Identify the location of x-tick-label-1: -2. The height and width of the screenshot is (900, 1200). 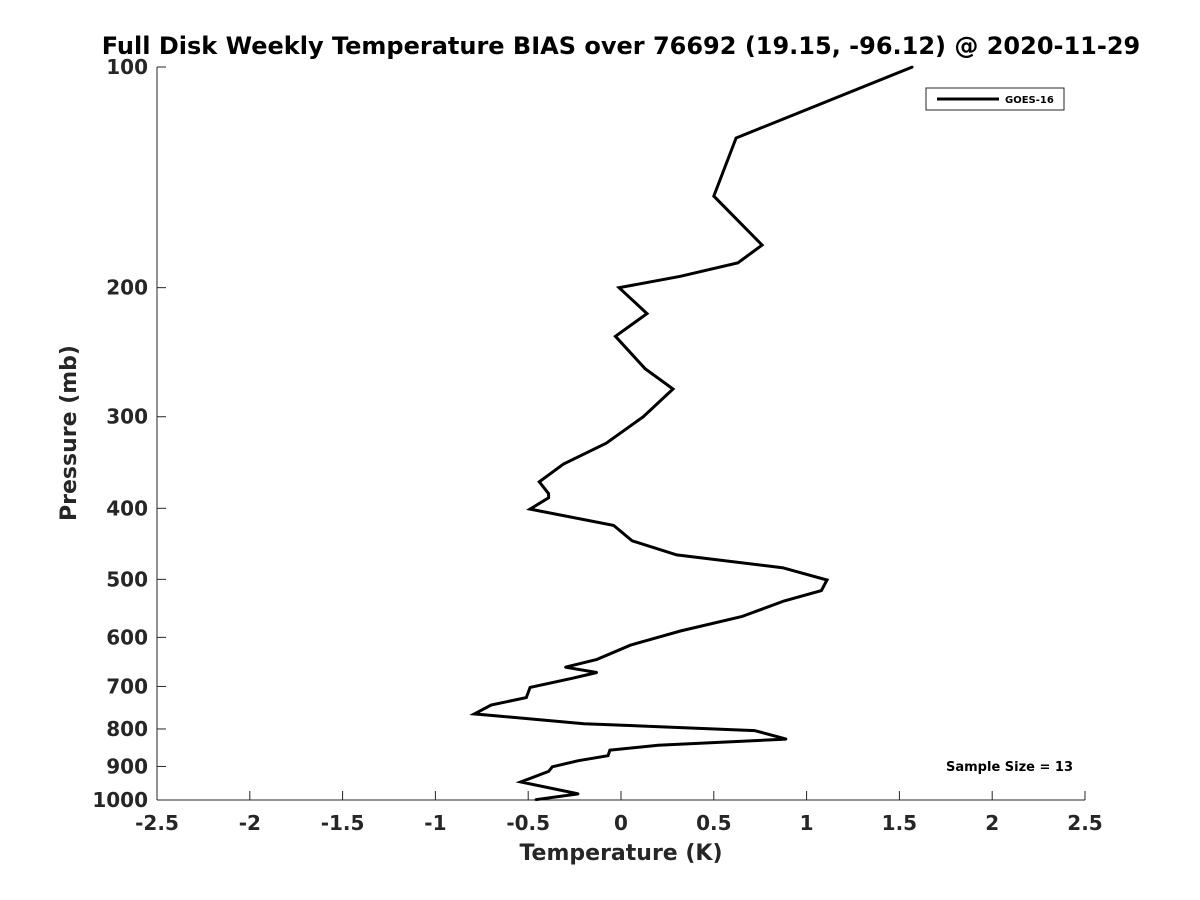
(250, 823).